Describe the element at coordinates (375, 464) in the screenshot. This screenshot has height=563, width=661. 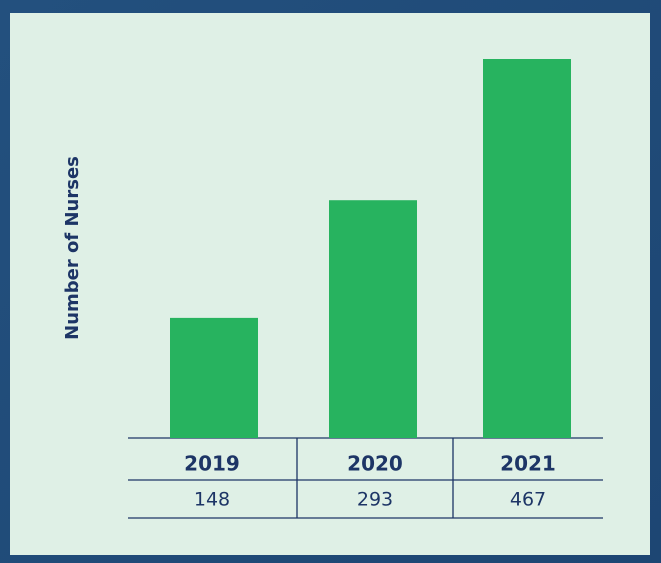
I see `category-label: 2020` at that location.